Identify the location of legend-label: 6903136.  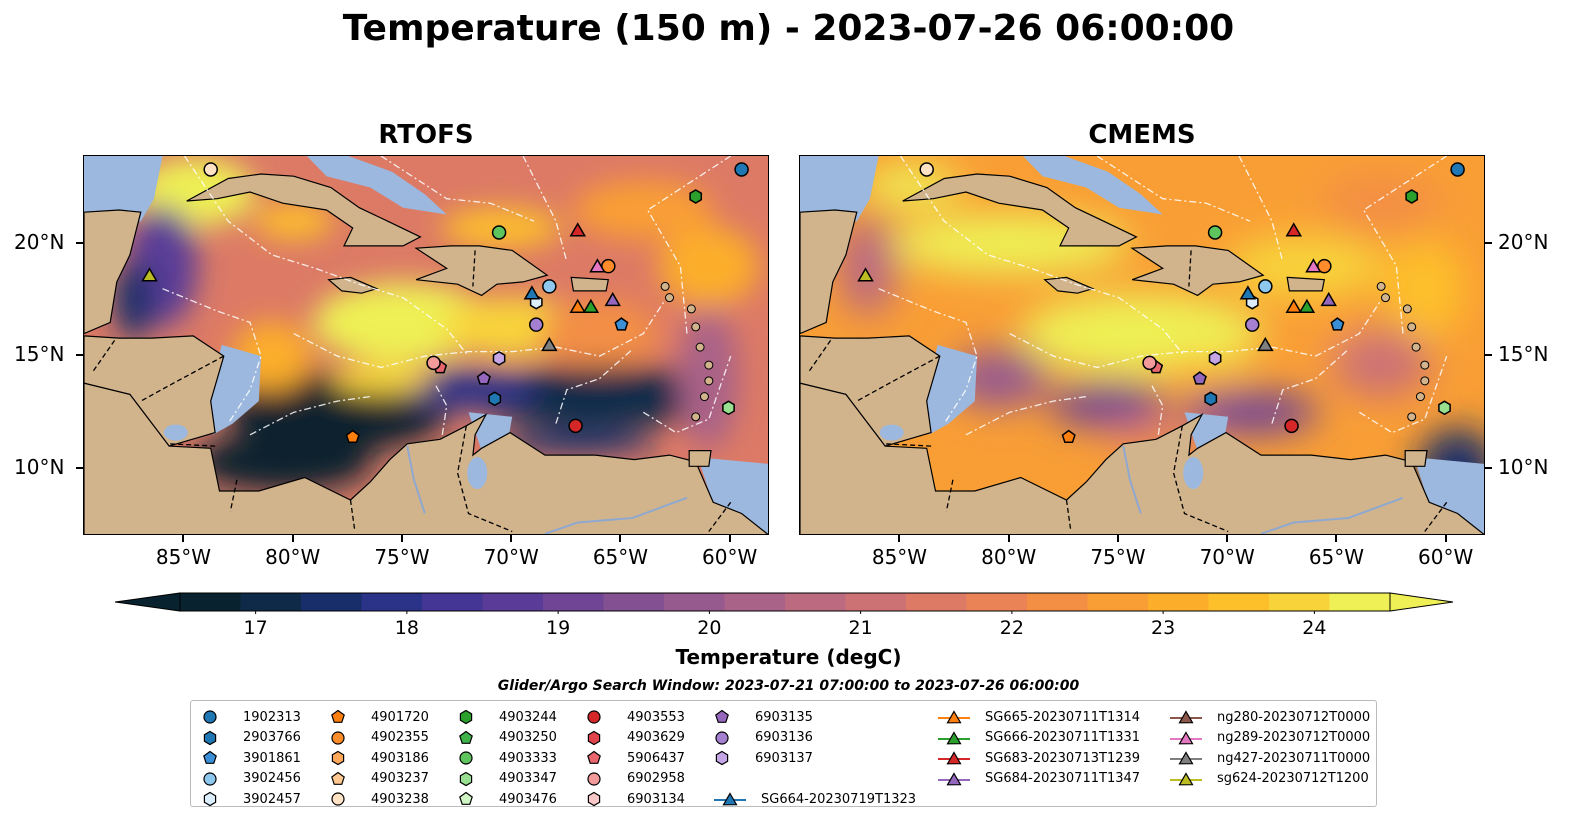
(784, 737).